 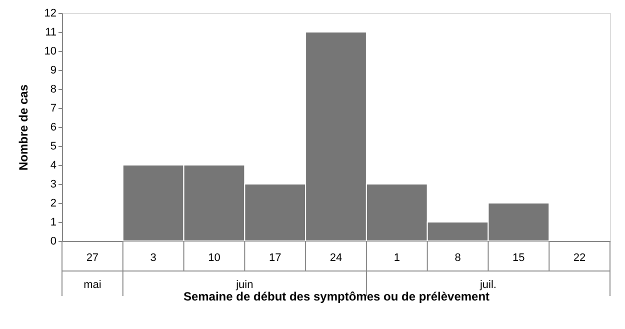 I want to click on y-tick-label: 10, so click(x=50, y=52).